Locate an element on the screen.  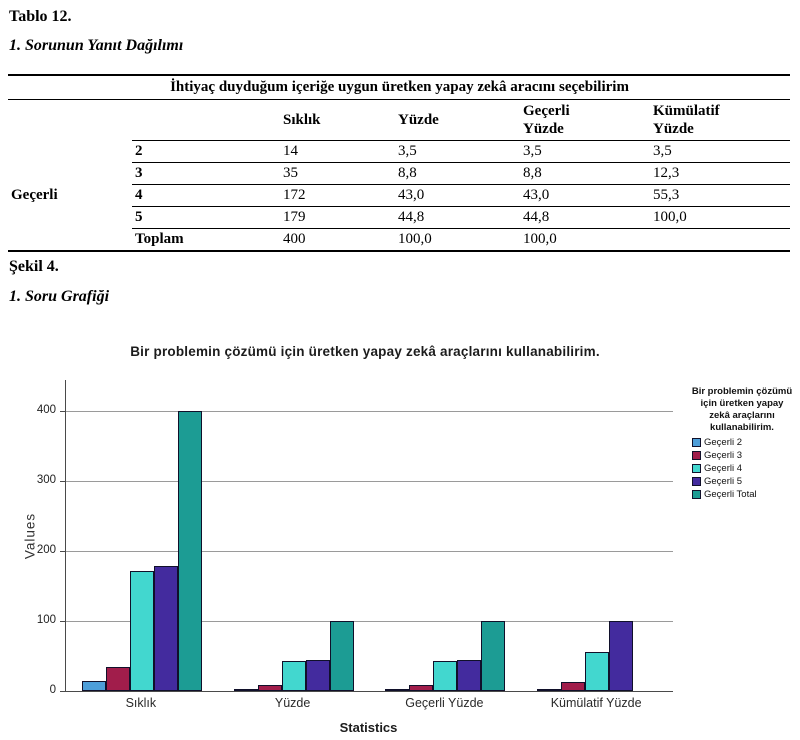
table-row: Geçerli 2 14 3,5 3,5 3,5 is located at coordinates (399, 172).